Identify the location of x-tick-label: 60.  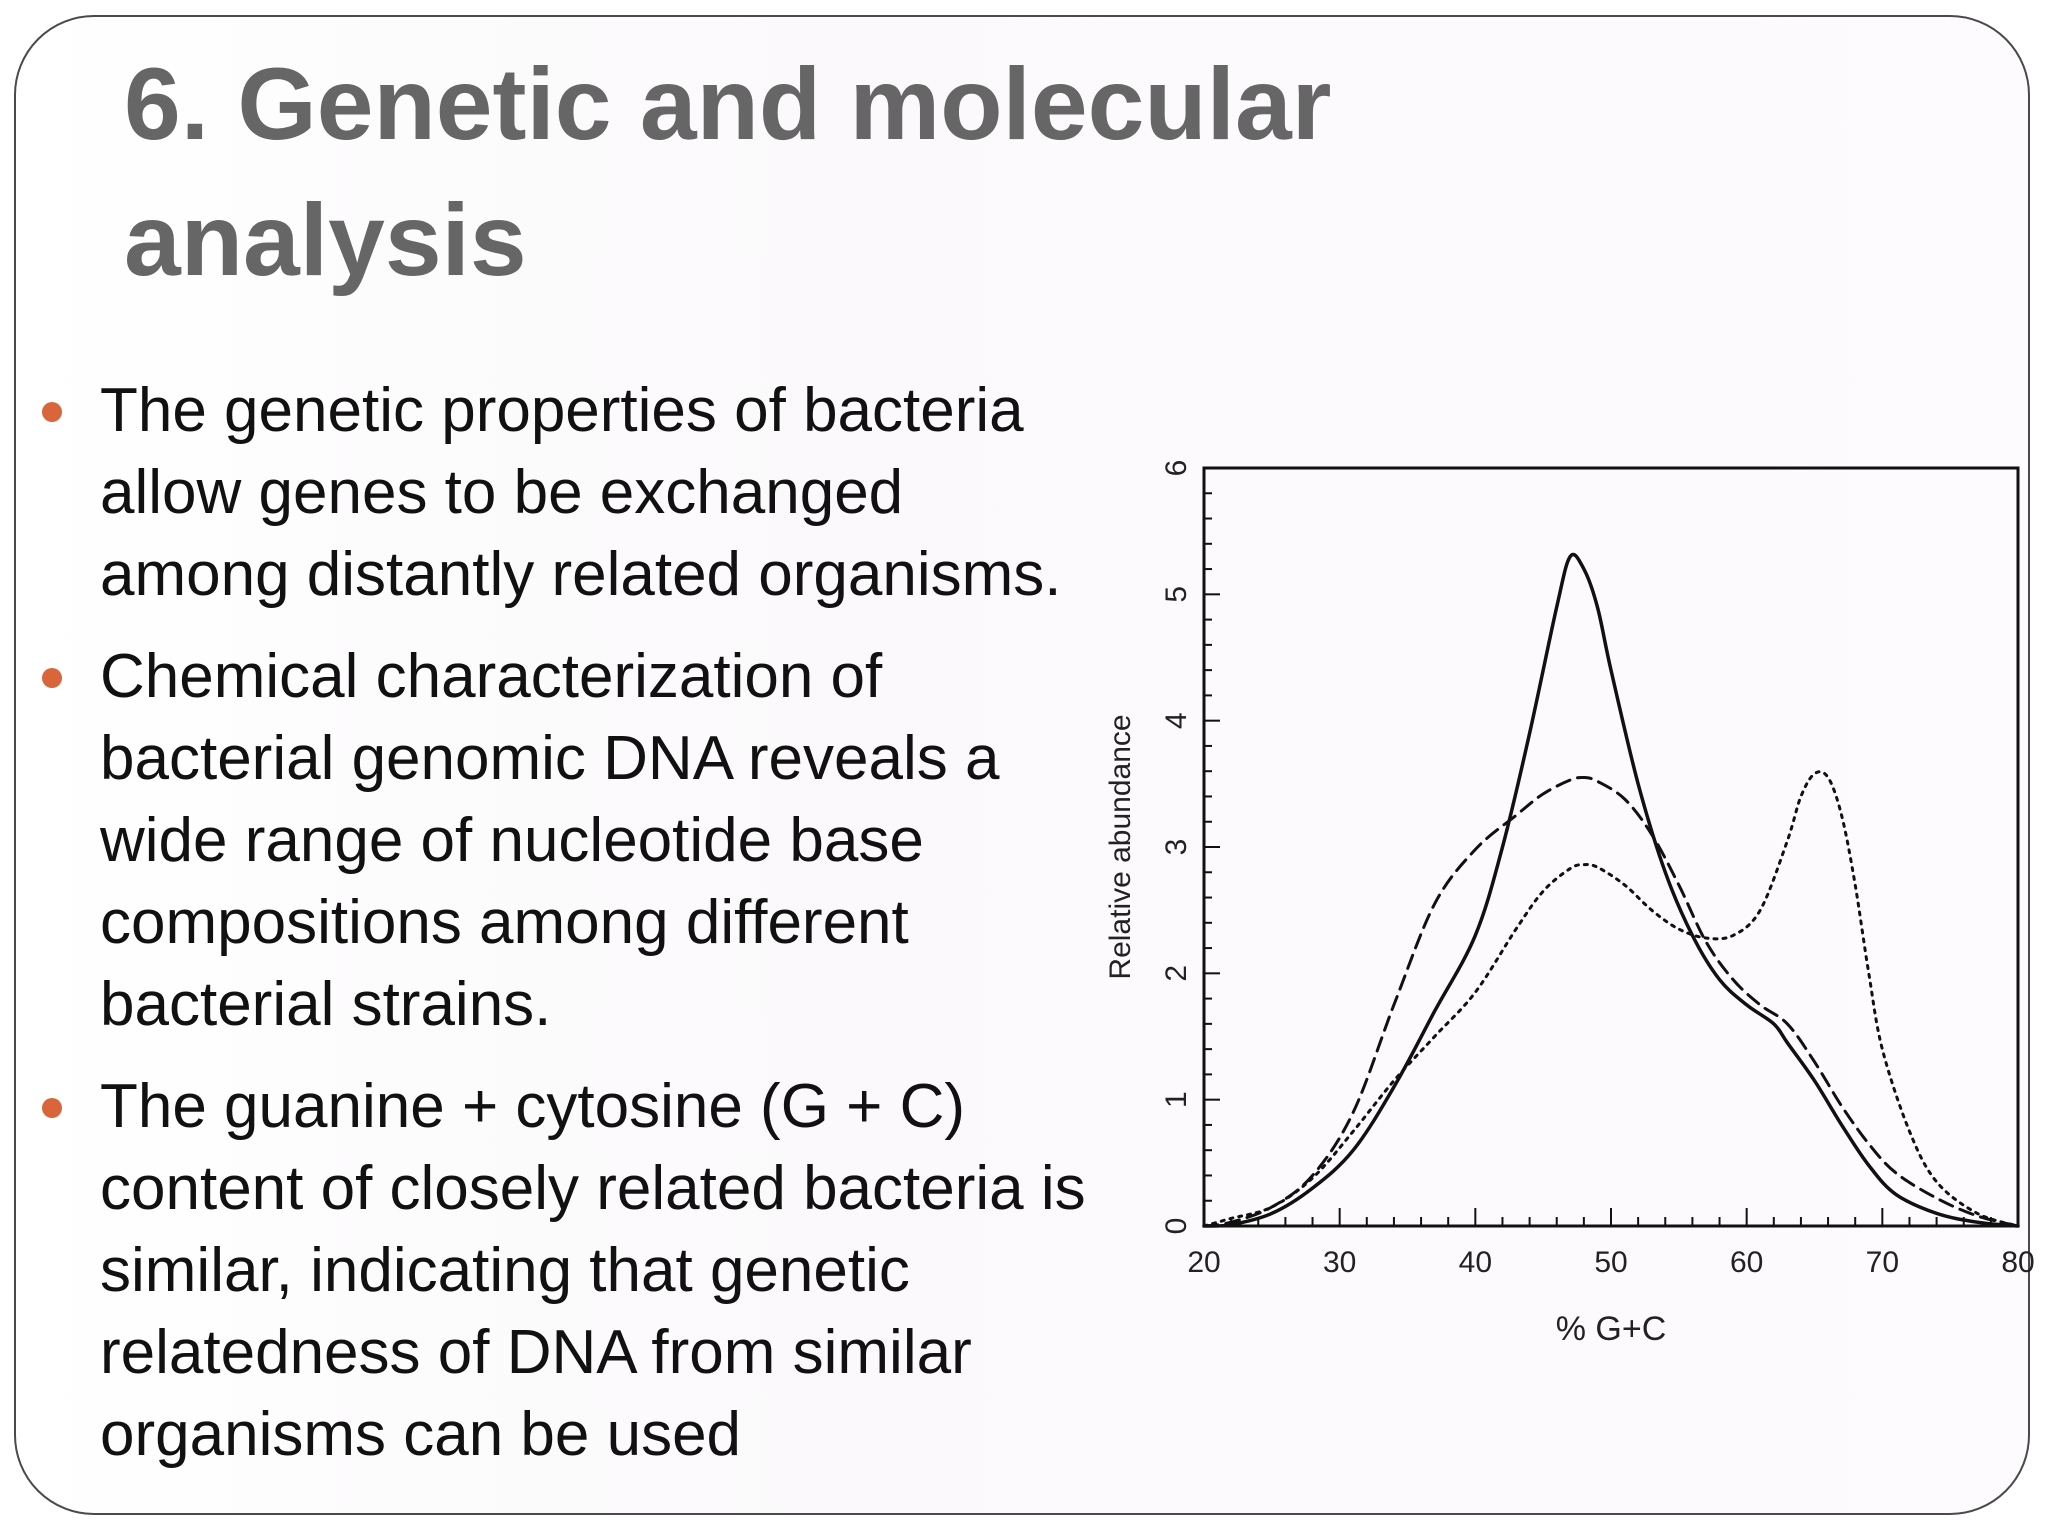
(1746, 1262).